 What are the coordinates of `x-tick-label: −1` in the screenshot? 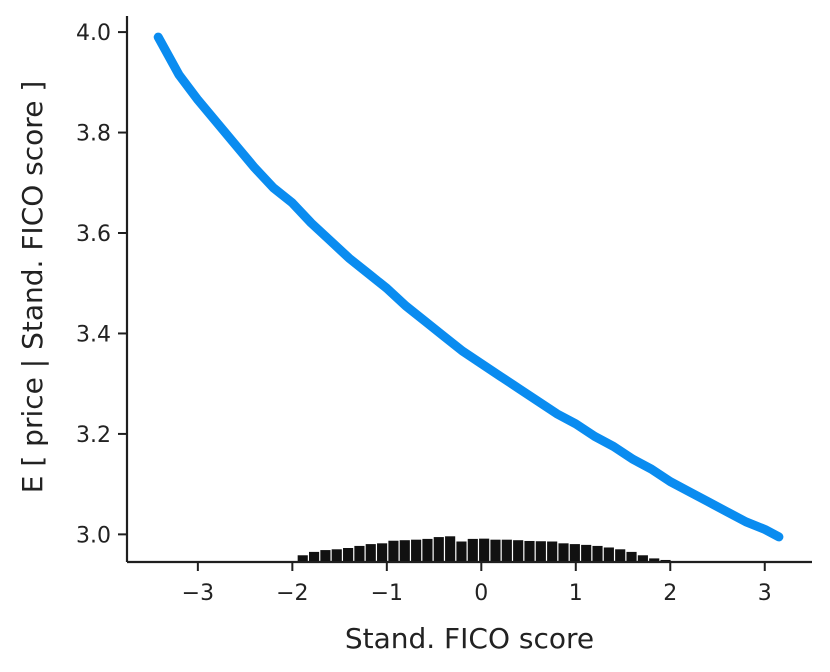 It's located at (387, 593).